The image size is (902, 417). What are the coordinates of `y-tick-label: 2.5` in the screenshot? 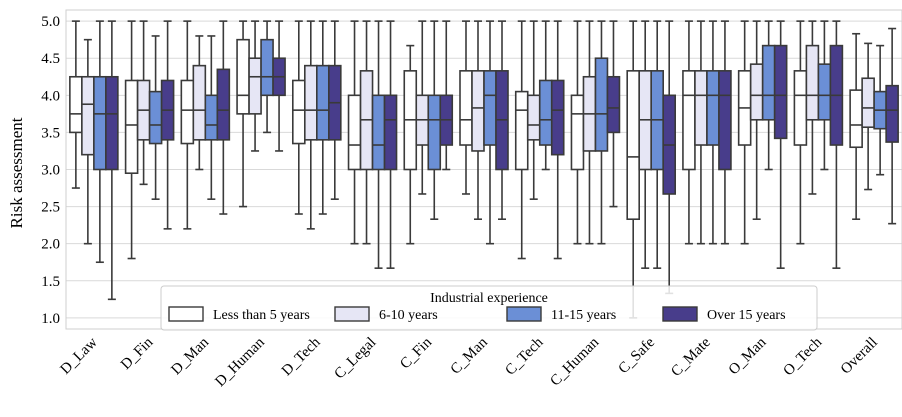 It's located at (50, 208).